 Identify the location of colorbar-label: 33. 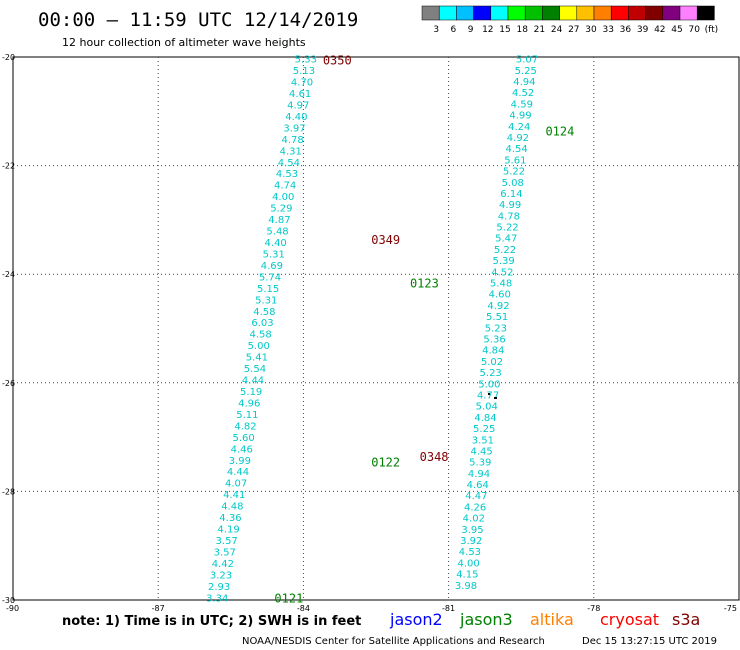
(607, 30).